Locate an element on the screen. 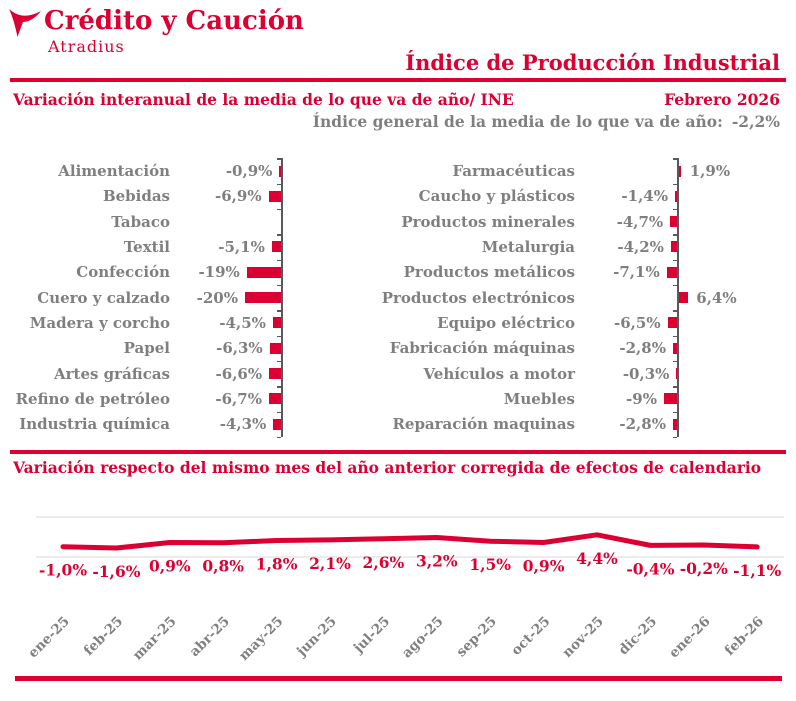 The width and height of the screenshot is (796, 701). x-axis-month-label: feb-26 is located at coordinates (744, 636).